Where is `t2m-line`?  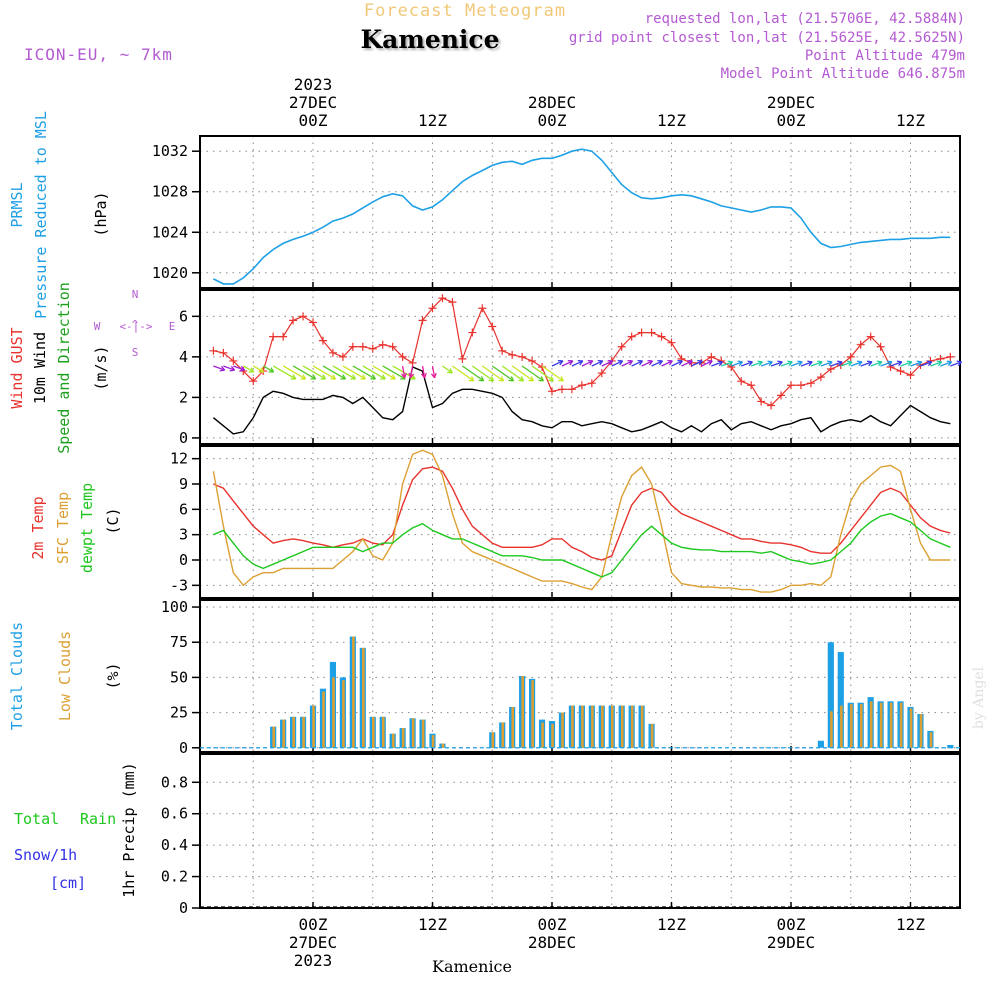
t2m-line is located at coordinates (582, 513).